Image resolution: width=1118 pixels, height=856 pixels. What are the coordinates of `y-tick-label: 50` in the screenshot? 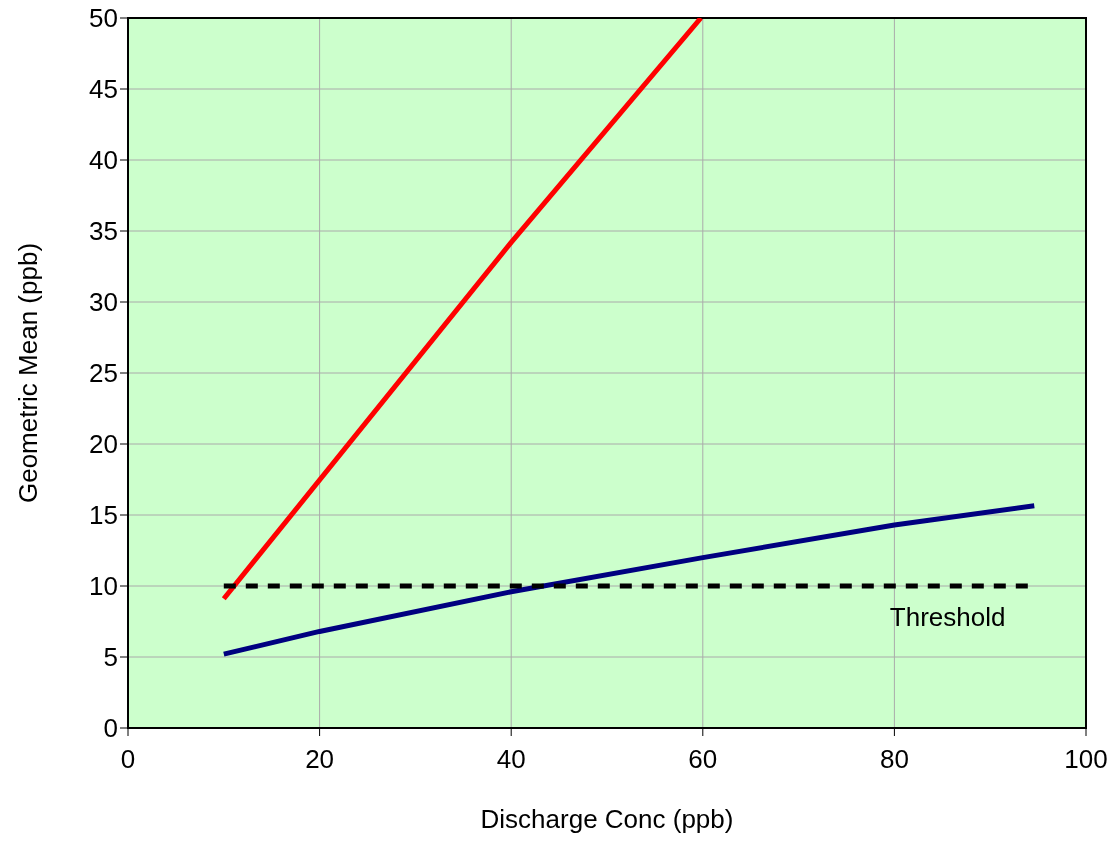 It's located at (103, 18).